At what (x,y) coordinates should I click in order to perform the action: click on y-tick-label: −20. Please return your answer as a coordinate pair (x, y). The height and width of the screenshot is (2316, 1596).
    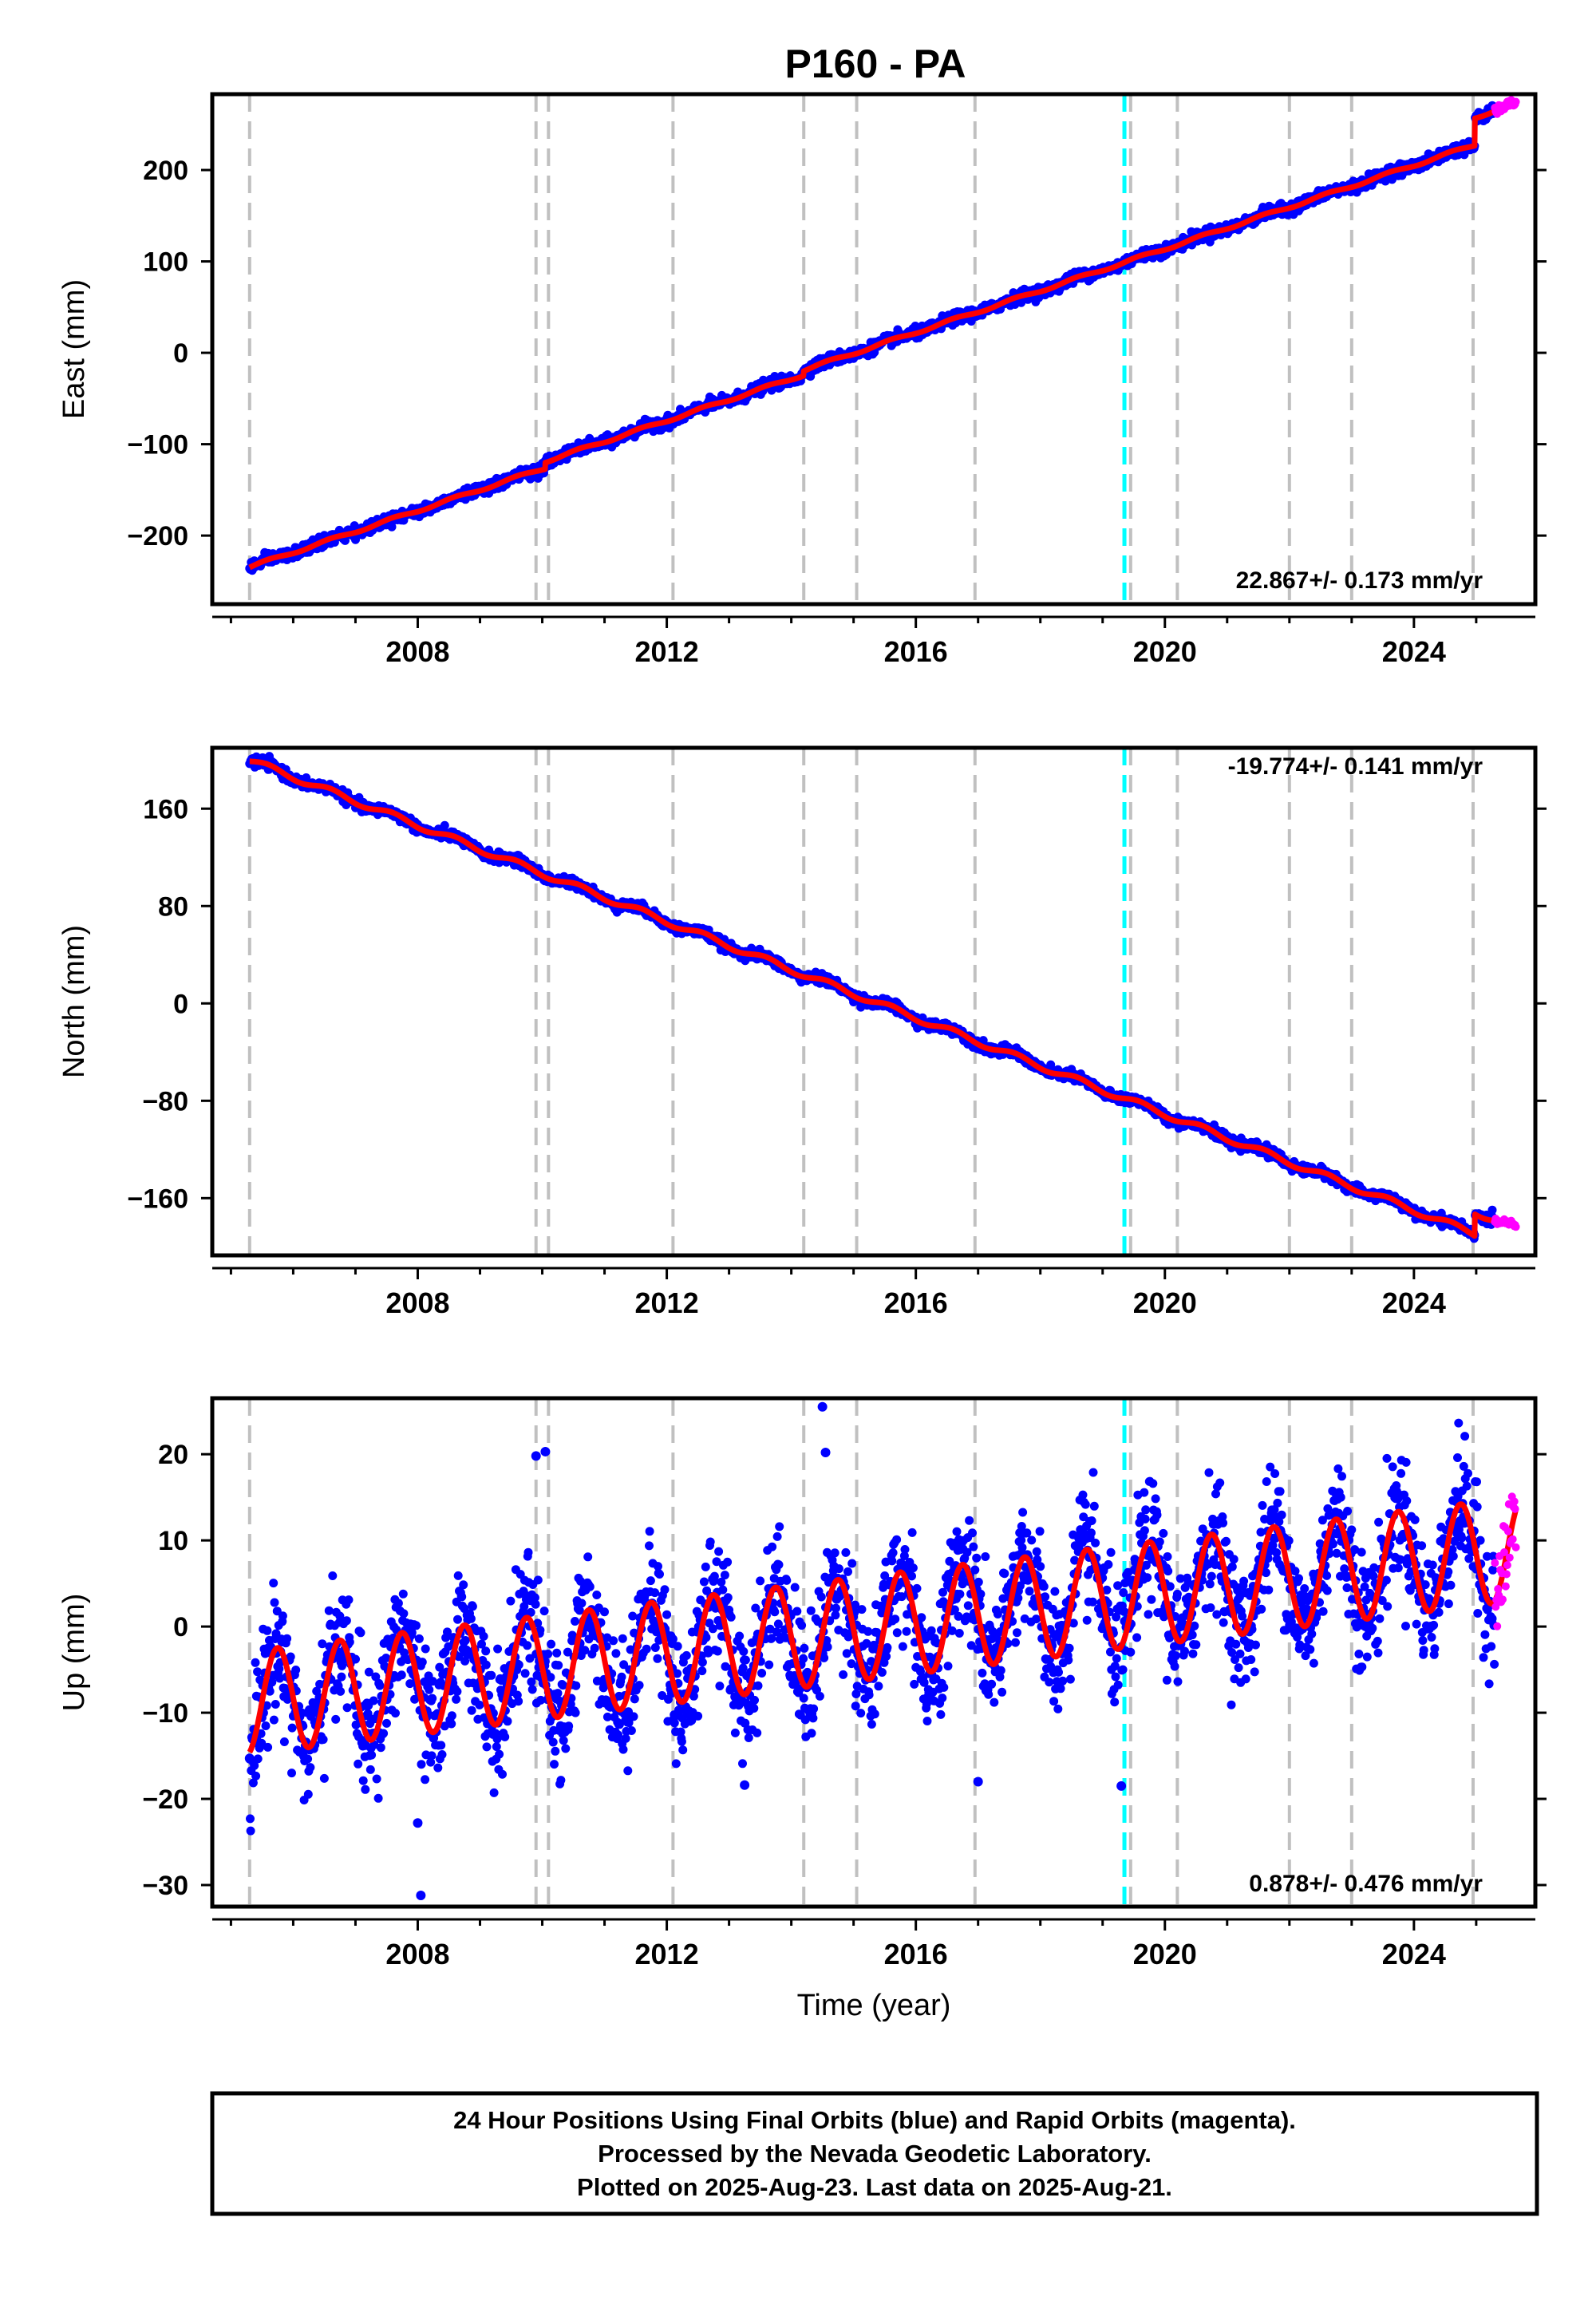
    Looking at the image, I should click on (165, 1800).